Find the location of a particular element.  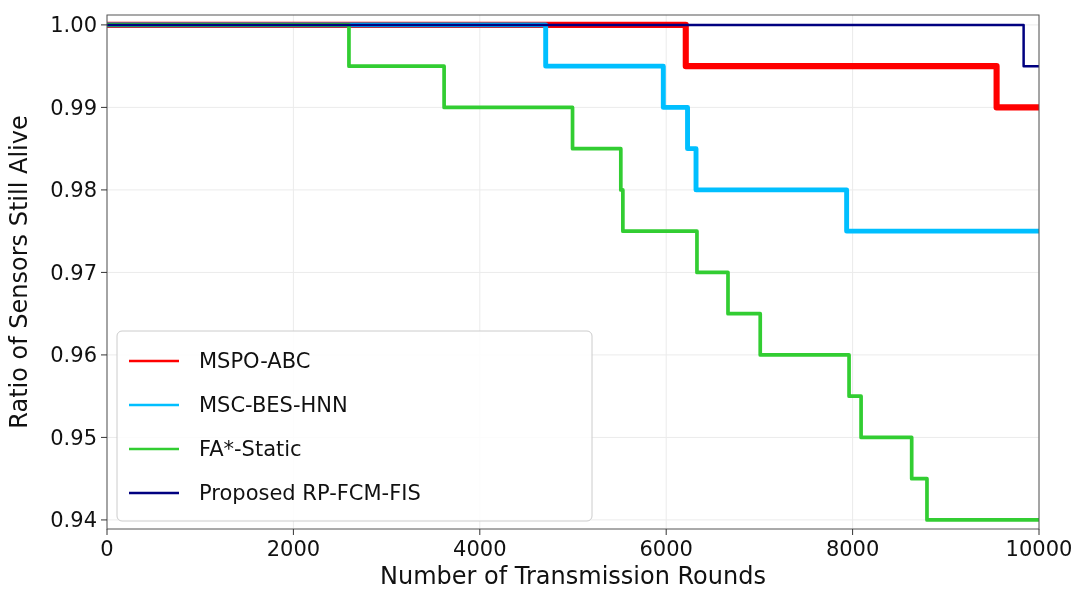

y-tick-label: 0.94 is located at coordinates (73, 520).